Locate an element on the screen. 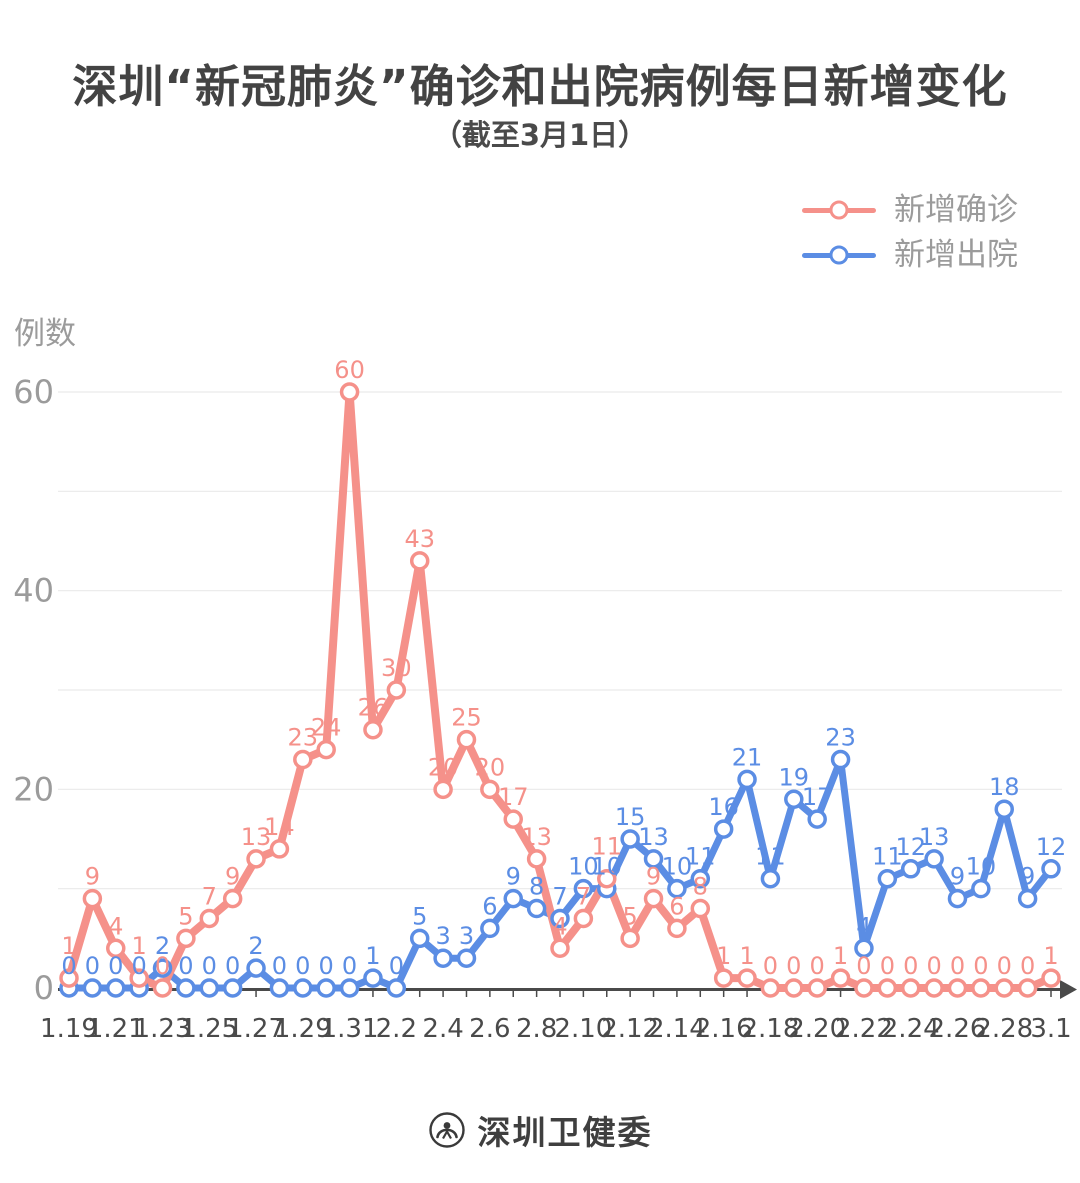  x-tick-label: 2.6 is located at coordinates (489, 1029).